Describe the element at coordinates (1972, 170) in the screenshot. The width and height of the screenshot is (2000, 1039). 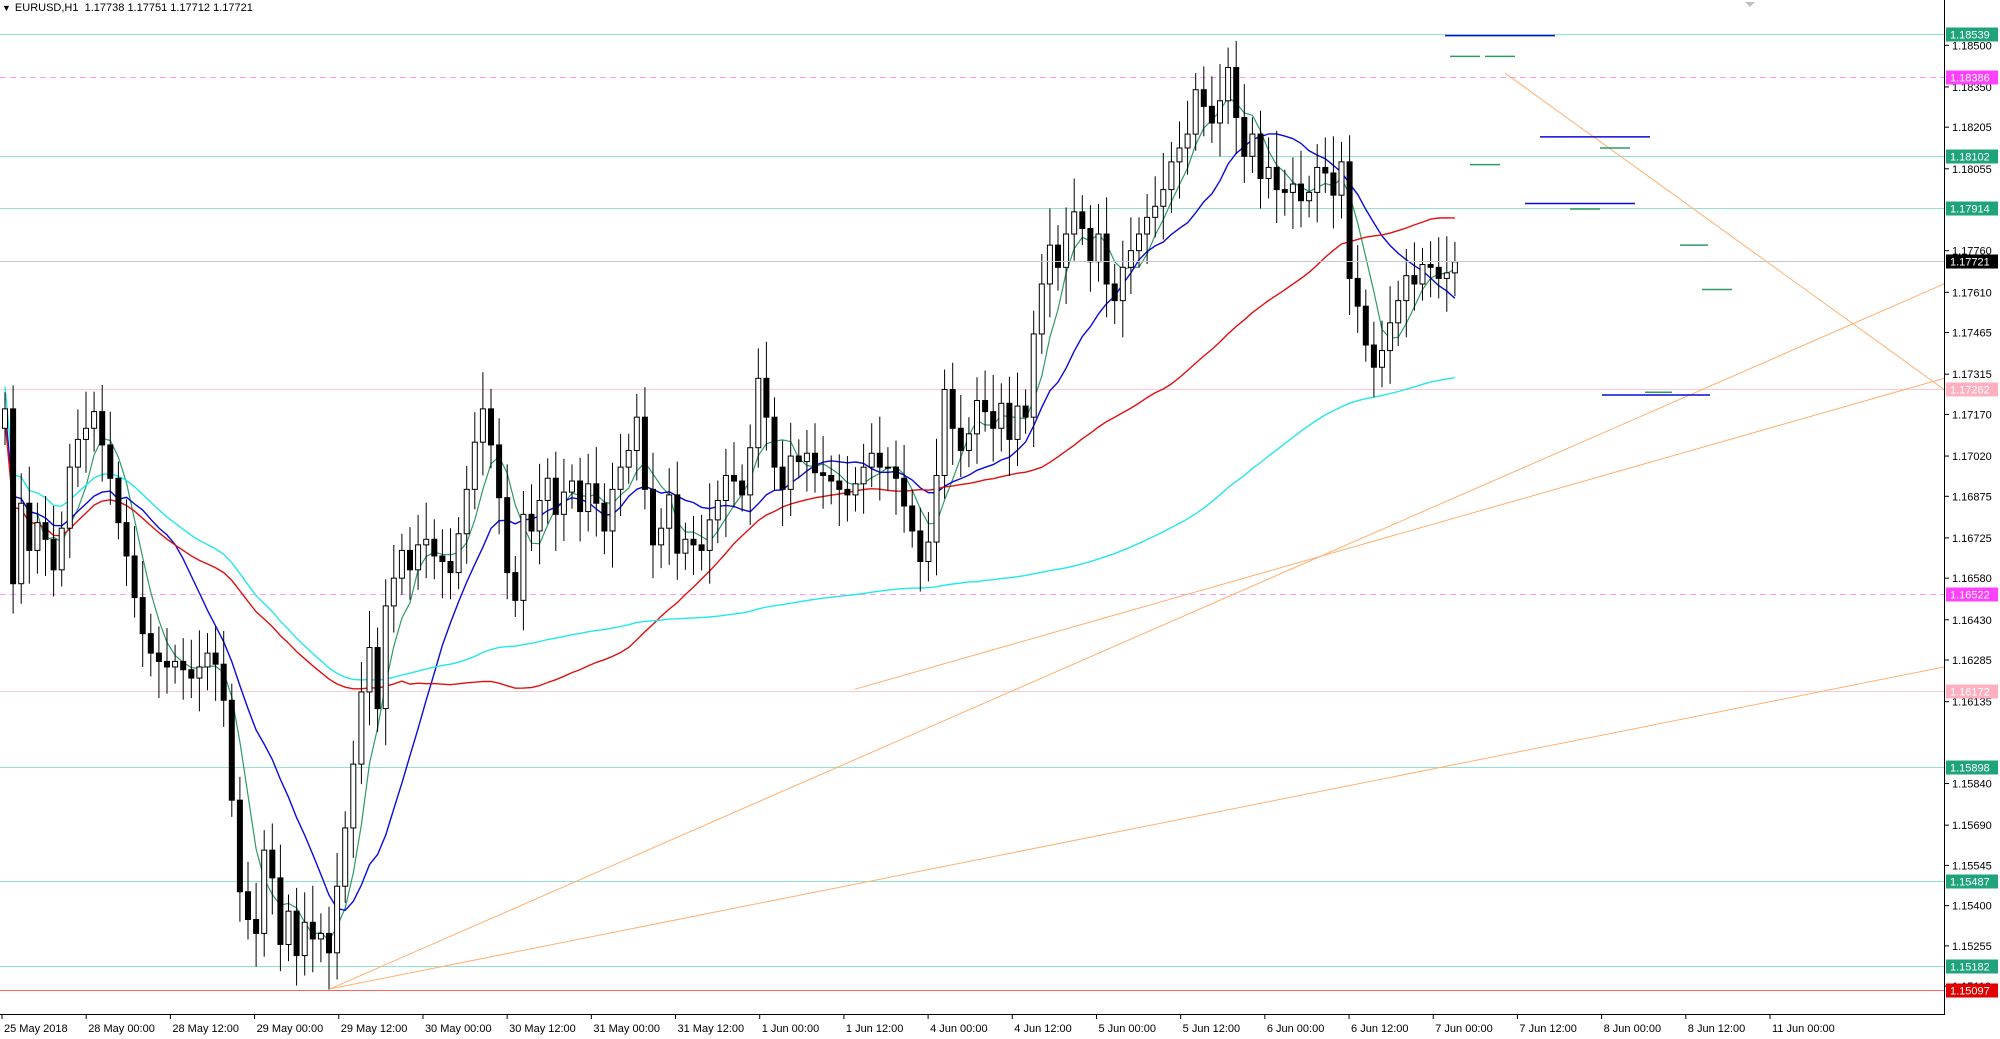
I see `price-label: 1.18055` at that location.